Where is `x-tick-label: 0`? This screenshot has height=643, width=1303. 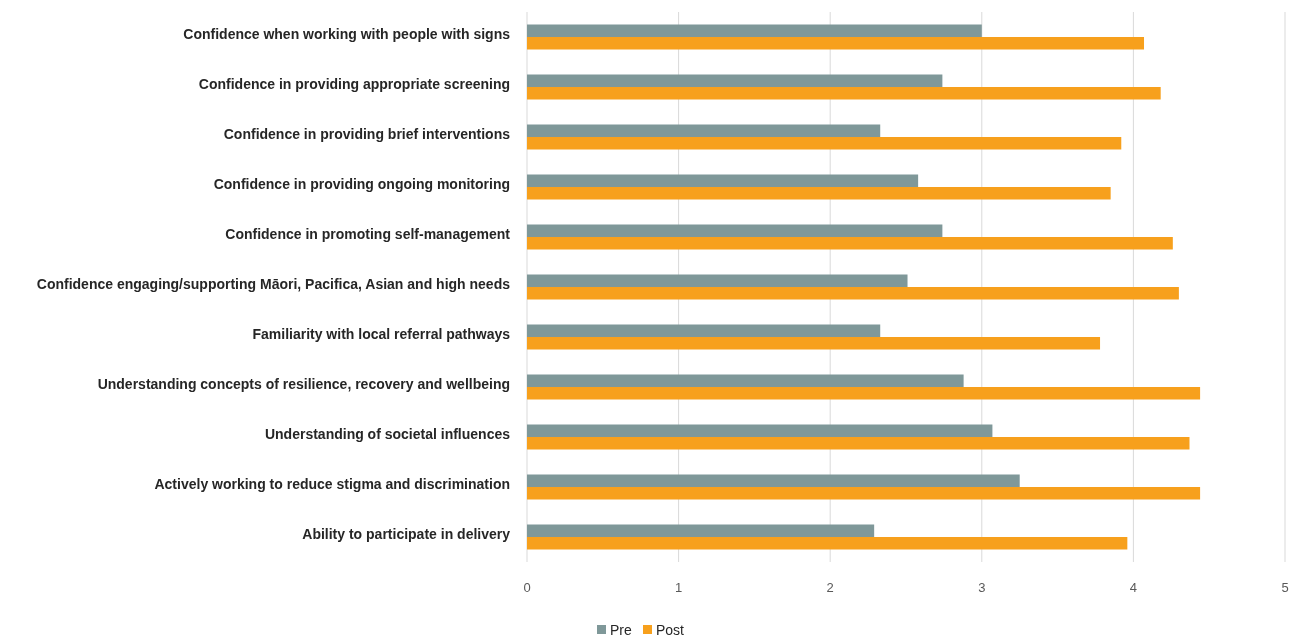 x-tick-label: 0 is located at coordinates (527, 587).